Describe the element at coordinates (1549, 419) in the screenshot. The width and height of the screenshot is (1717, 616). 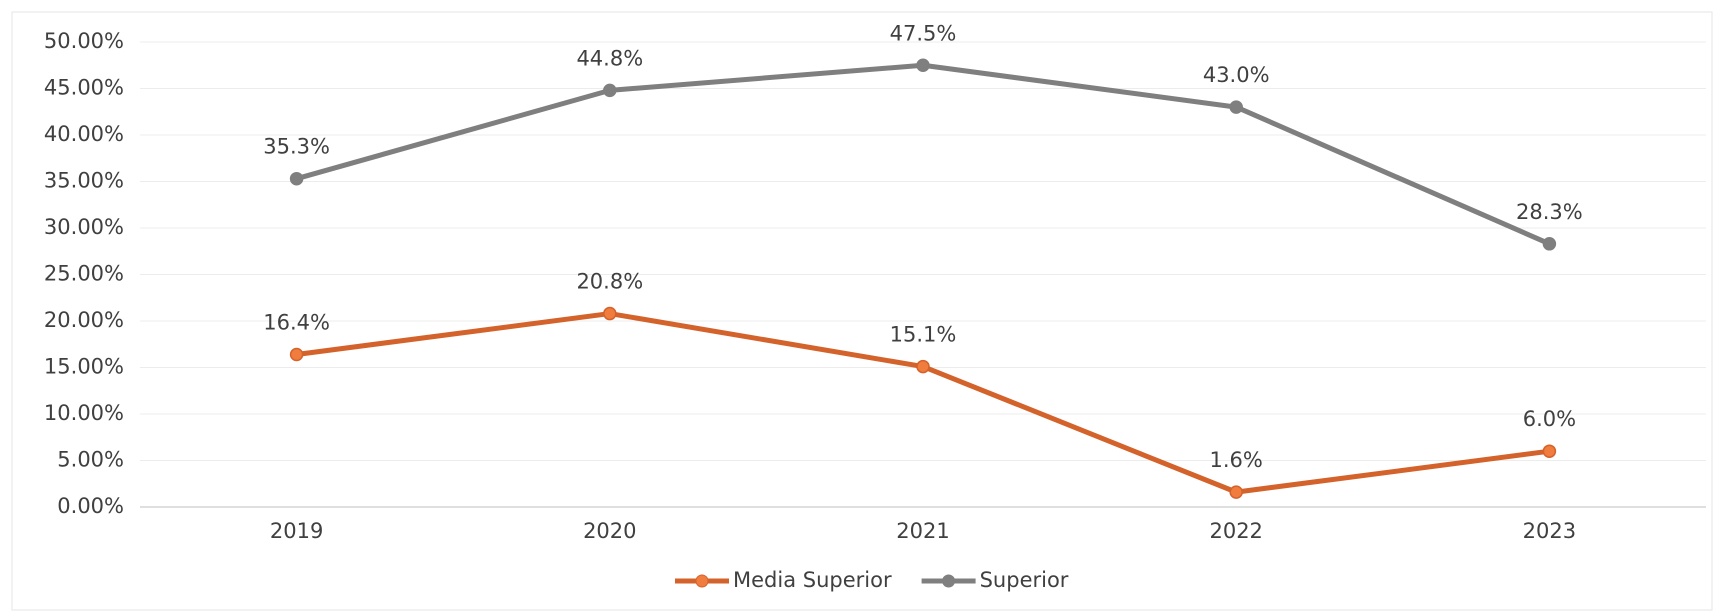
I see `data-label: 6.0%` at that location.